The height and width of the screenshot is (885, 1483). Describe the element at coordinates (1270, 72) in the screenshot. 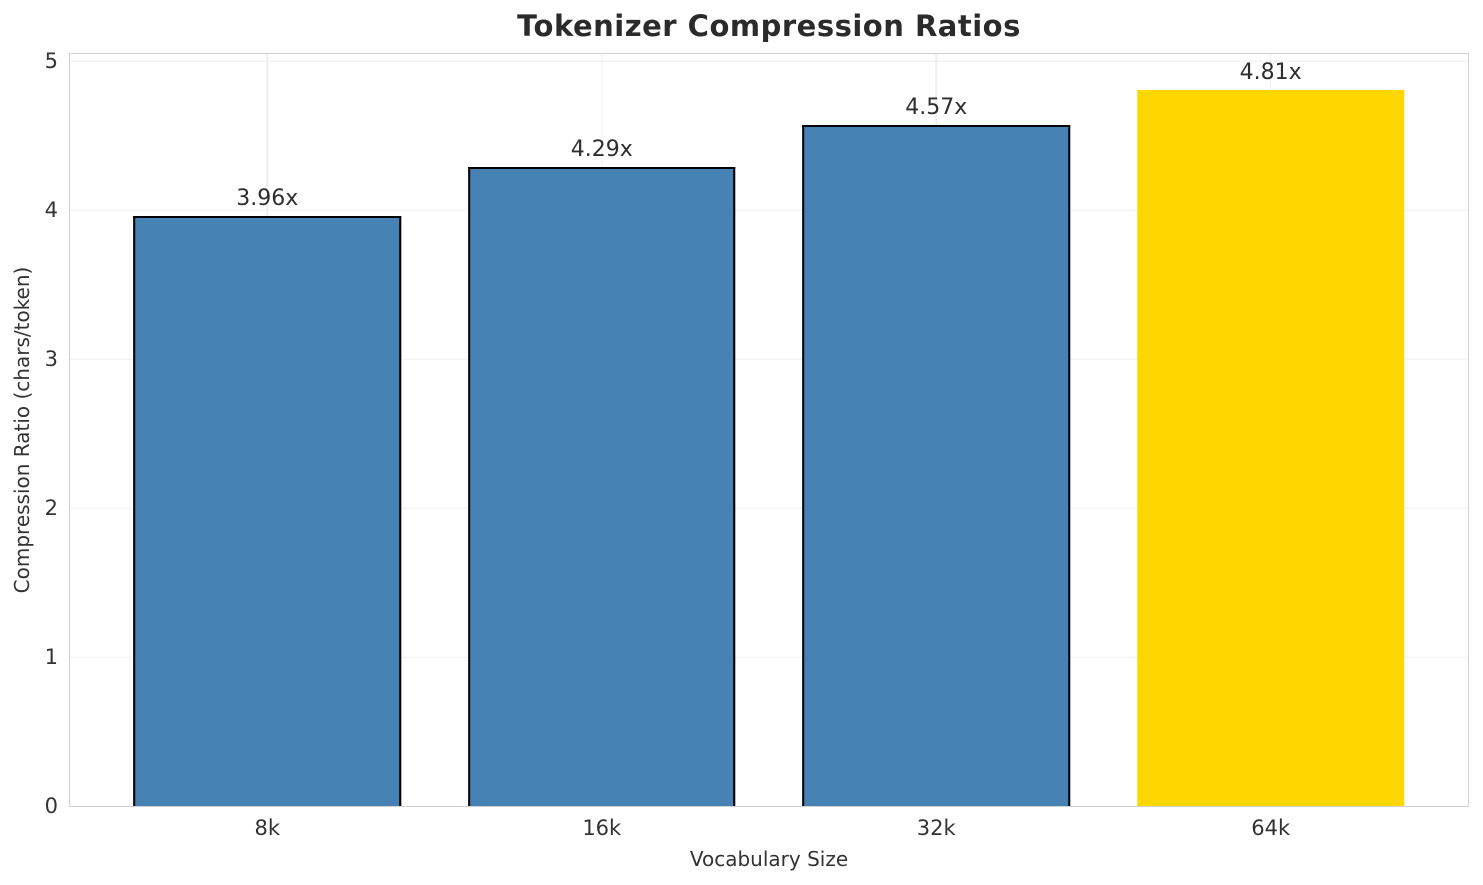

I see `bar-value-label: 4.81x` at that location.